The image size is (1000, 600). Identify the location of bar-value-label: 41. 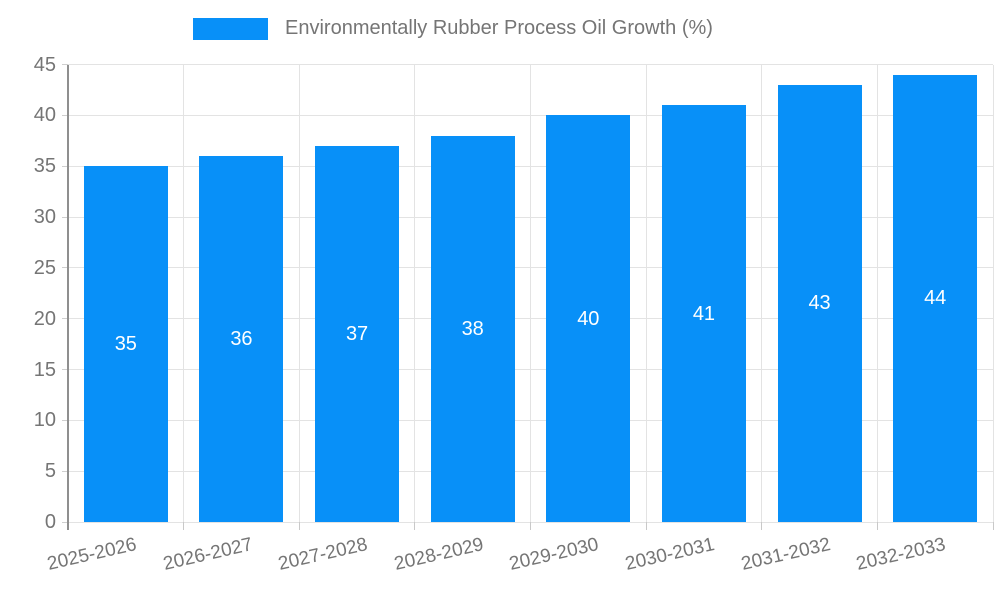
(704, 313).